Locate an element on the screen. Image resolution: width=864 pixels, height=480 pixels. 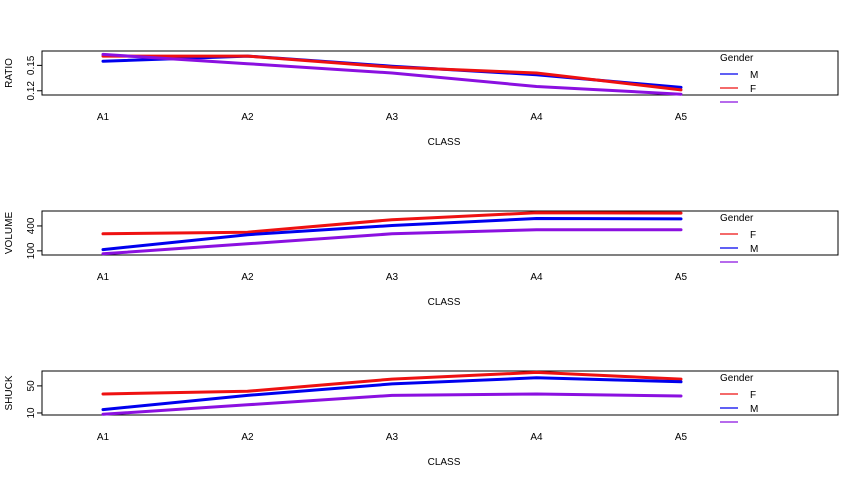
y-tick-label: 400 is located at coordinates (31, 225).